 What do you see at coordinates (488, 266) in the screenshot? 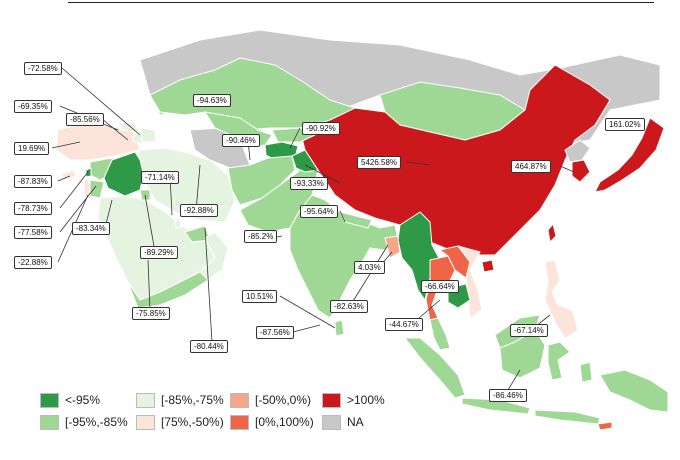
I see `region-hainan` at bounding box center [488, 266].